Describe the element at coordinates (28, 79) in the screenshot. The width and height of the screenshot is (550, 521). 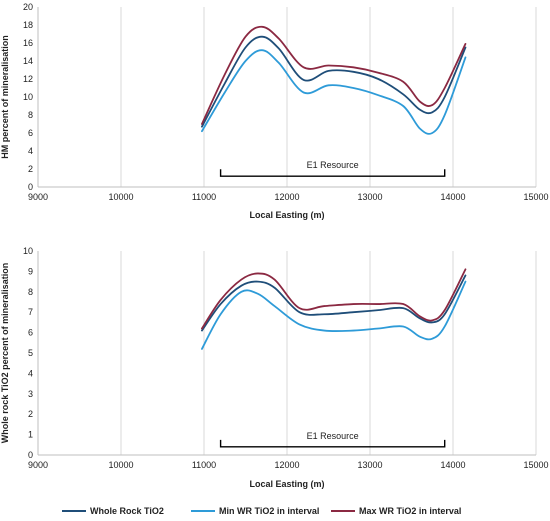
I see `y-tick-label: 12` at that location.